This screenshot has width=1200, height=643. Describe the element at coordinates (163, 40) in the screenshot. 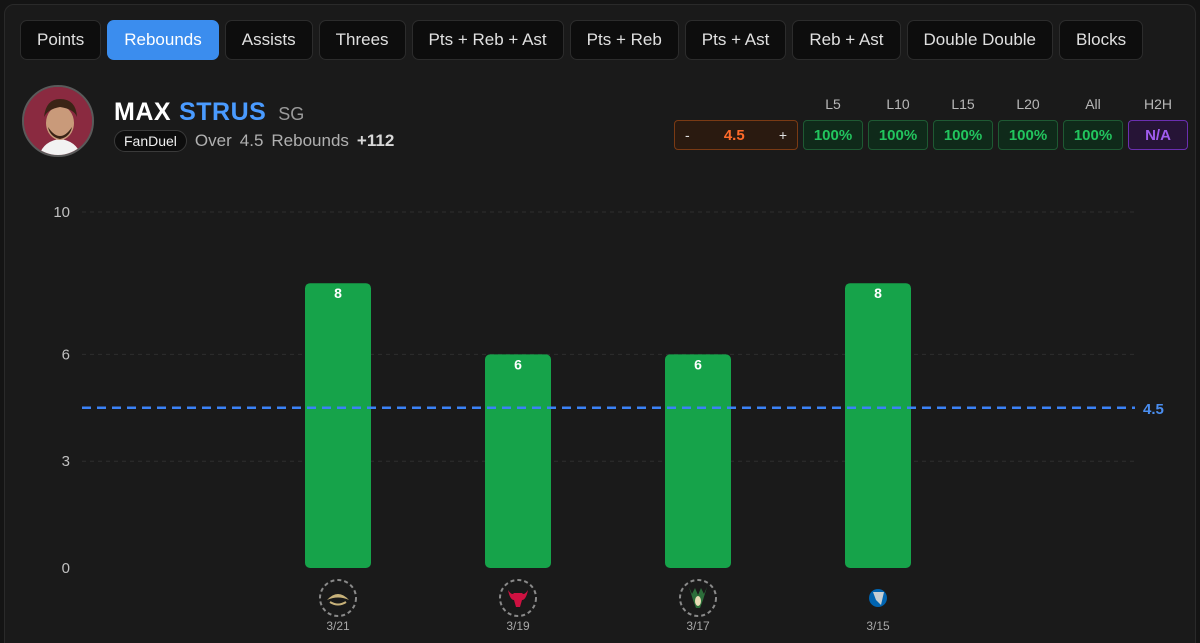

I see `tab-rebounds: Rebounds` at that location.